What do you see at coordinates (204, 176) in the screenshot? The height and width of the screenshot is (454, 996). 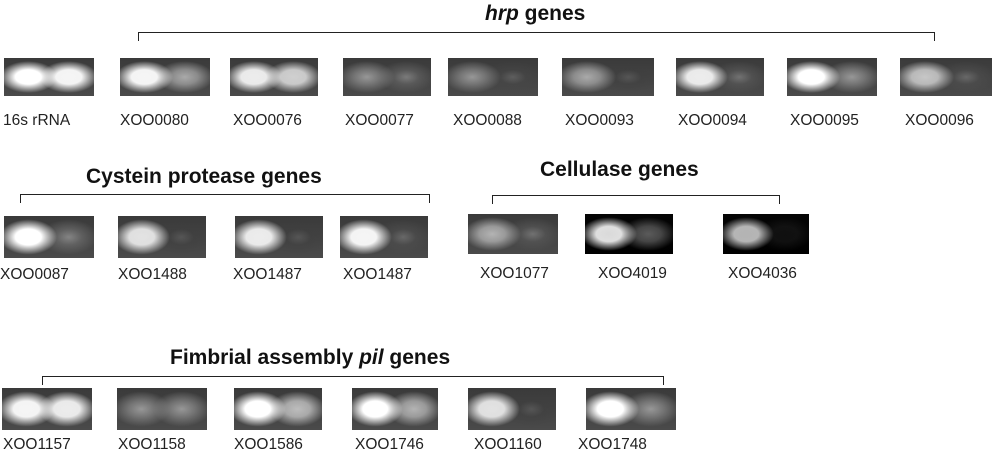 I see `cystein-genes-title: Cystein protease genes` at bounding box center [204, 176].